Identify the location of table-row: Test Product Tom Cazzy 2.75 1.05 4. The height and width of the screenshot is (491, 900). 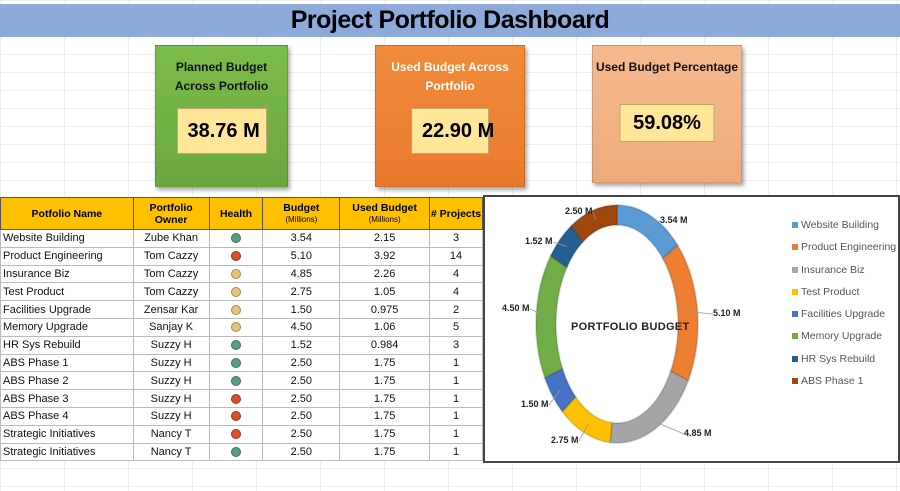
(241, 292).